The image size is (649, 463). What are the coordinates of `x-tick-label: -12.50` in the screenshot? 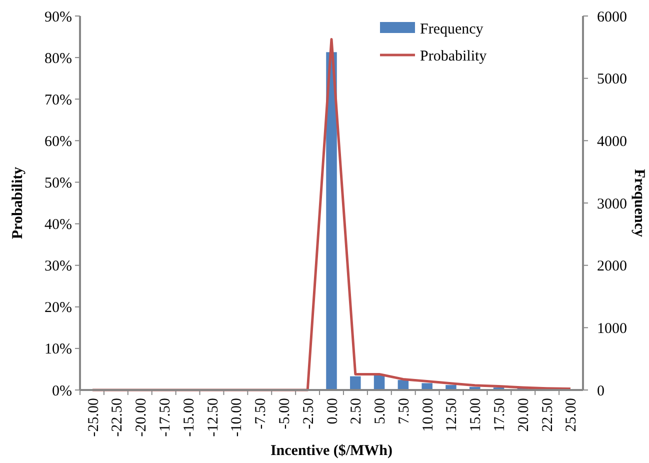 It's located at (213, 417).